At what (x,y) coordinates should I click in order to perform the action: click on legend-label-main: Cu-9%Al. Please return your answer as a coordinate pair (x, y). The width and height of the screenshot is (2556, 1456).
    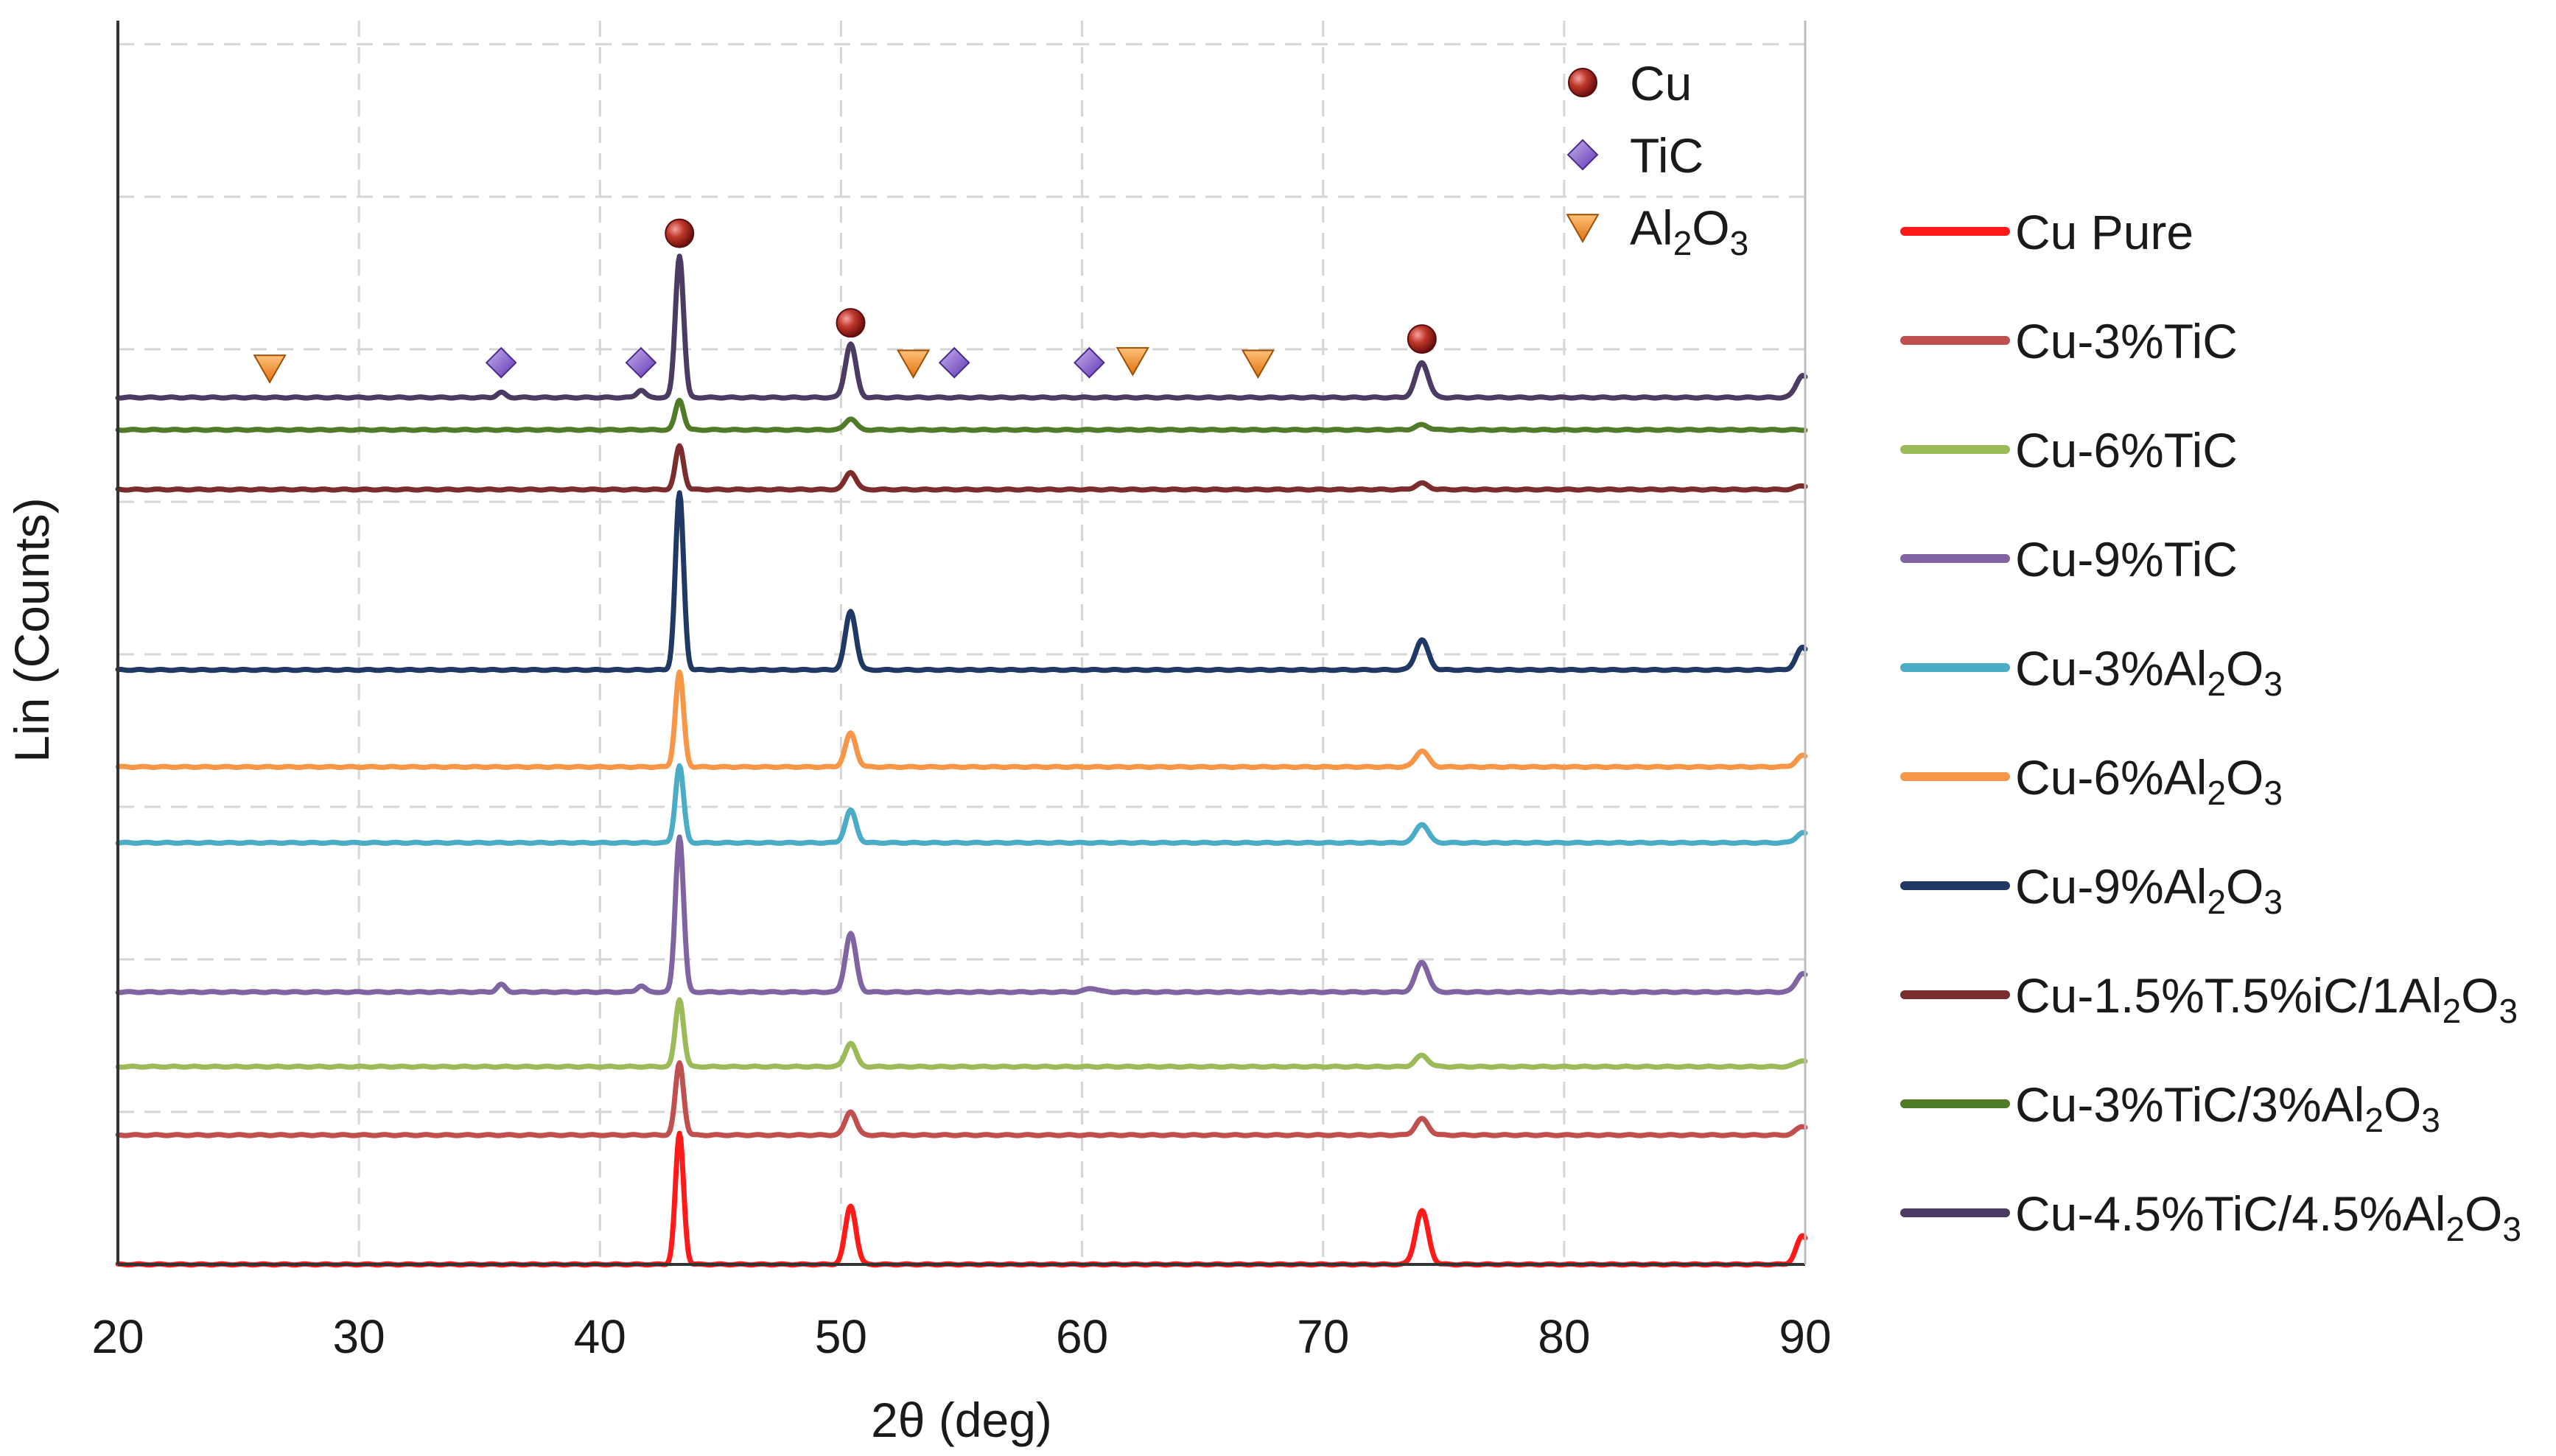
    Looking at the image, I should click on (2111, 886).